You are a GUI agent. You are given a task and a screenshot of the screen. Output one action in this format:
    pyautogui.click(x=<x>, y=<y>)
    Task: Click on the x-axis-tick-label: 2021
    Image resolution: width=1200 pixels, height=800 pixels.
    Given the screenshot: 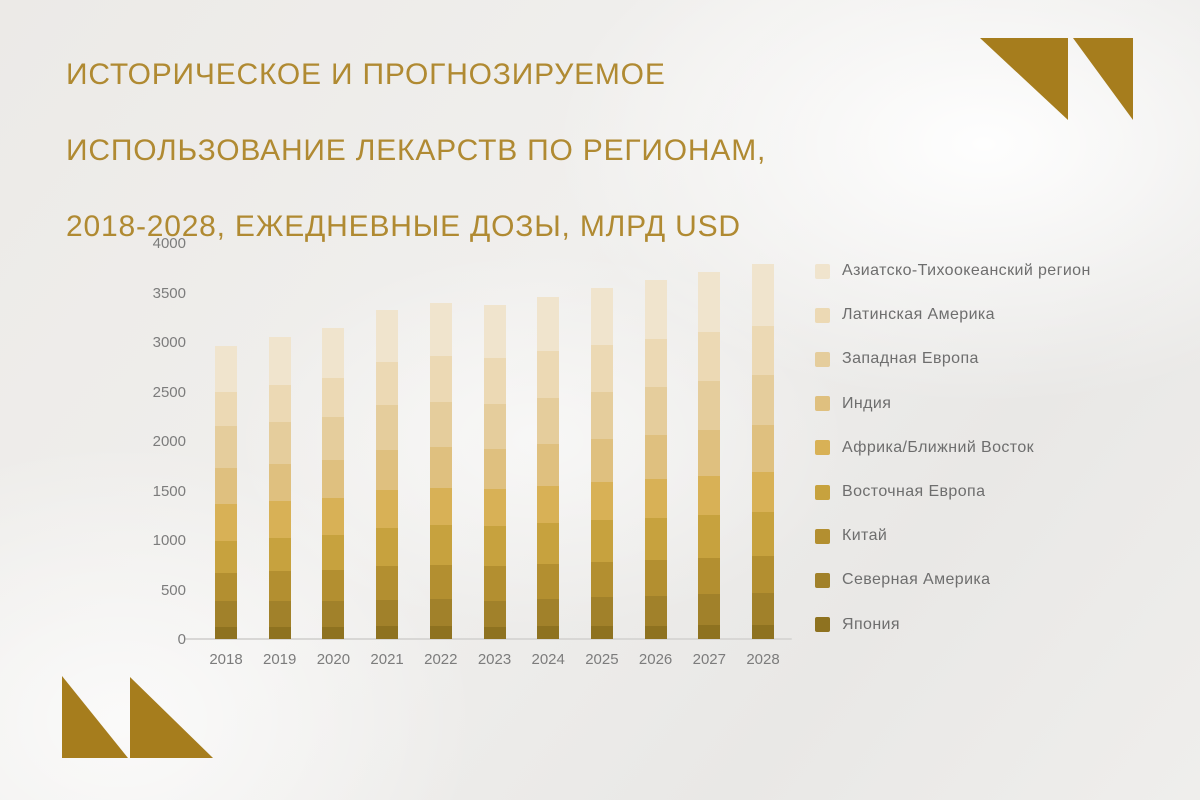 What is the action you would take?
    pyautogui.click(x=387, y=659)
    